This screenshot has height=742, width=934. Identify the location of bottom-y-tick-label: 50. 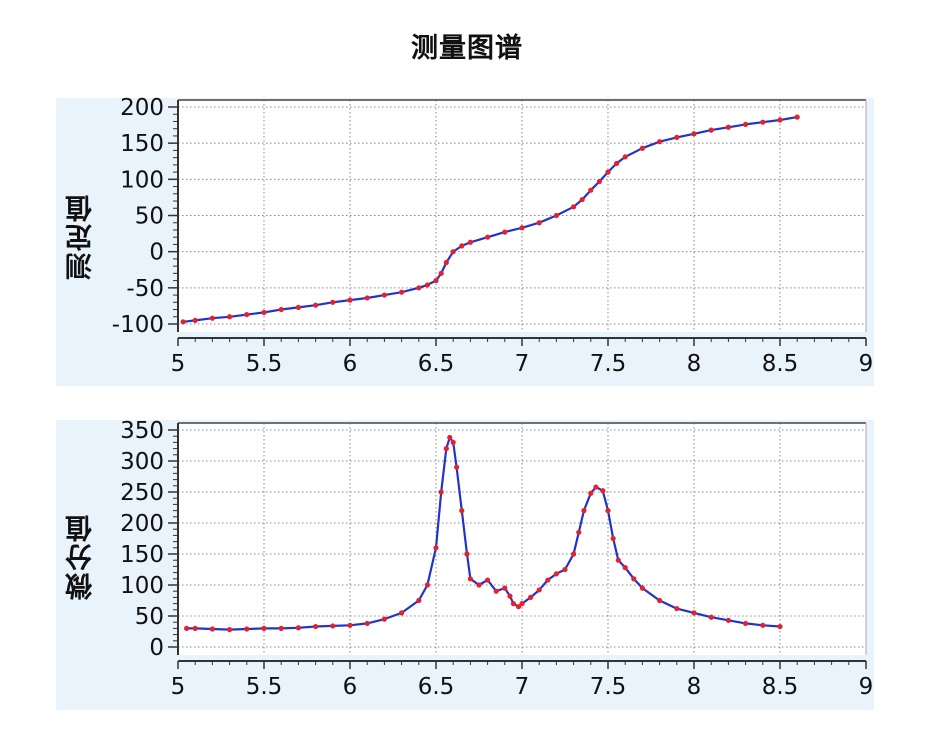
(149, 617).